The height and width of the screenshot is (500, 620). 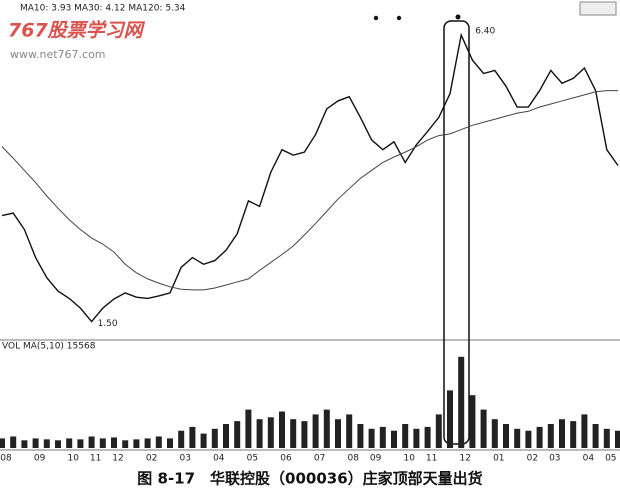 I want to click on x-tick-label: 06, so click(x=286, y=459).